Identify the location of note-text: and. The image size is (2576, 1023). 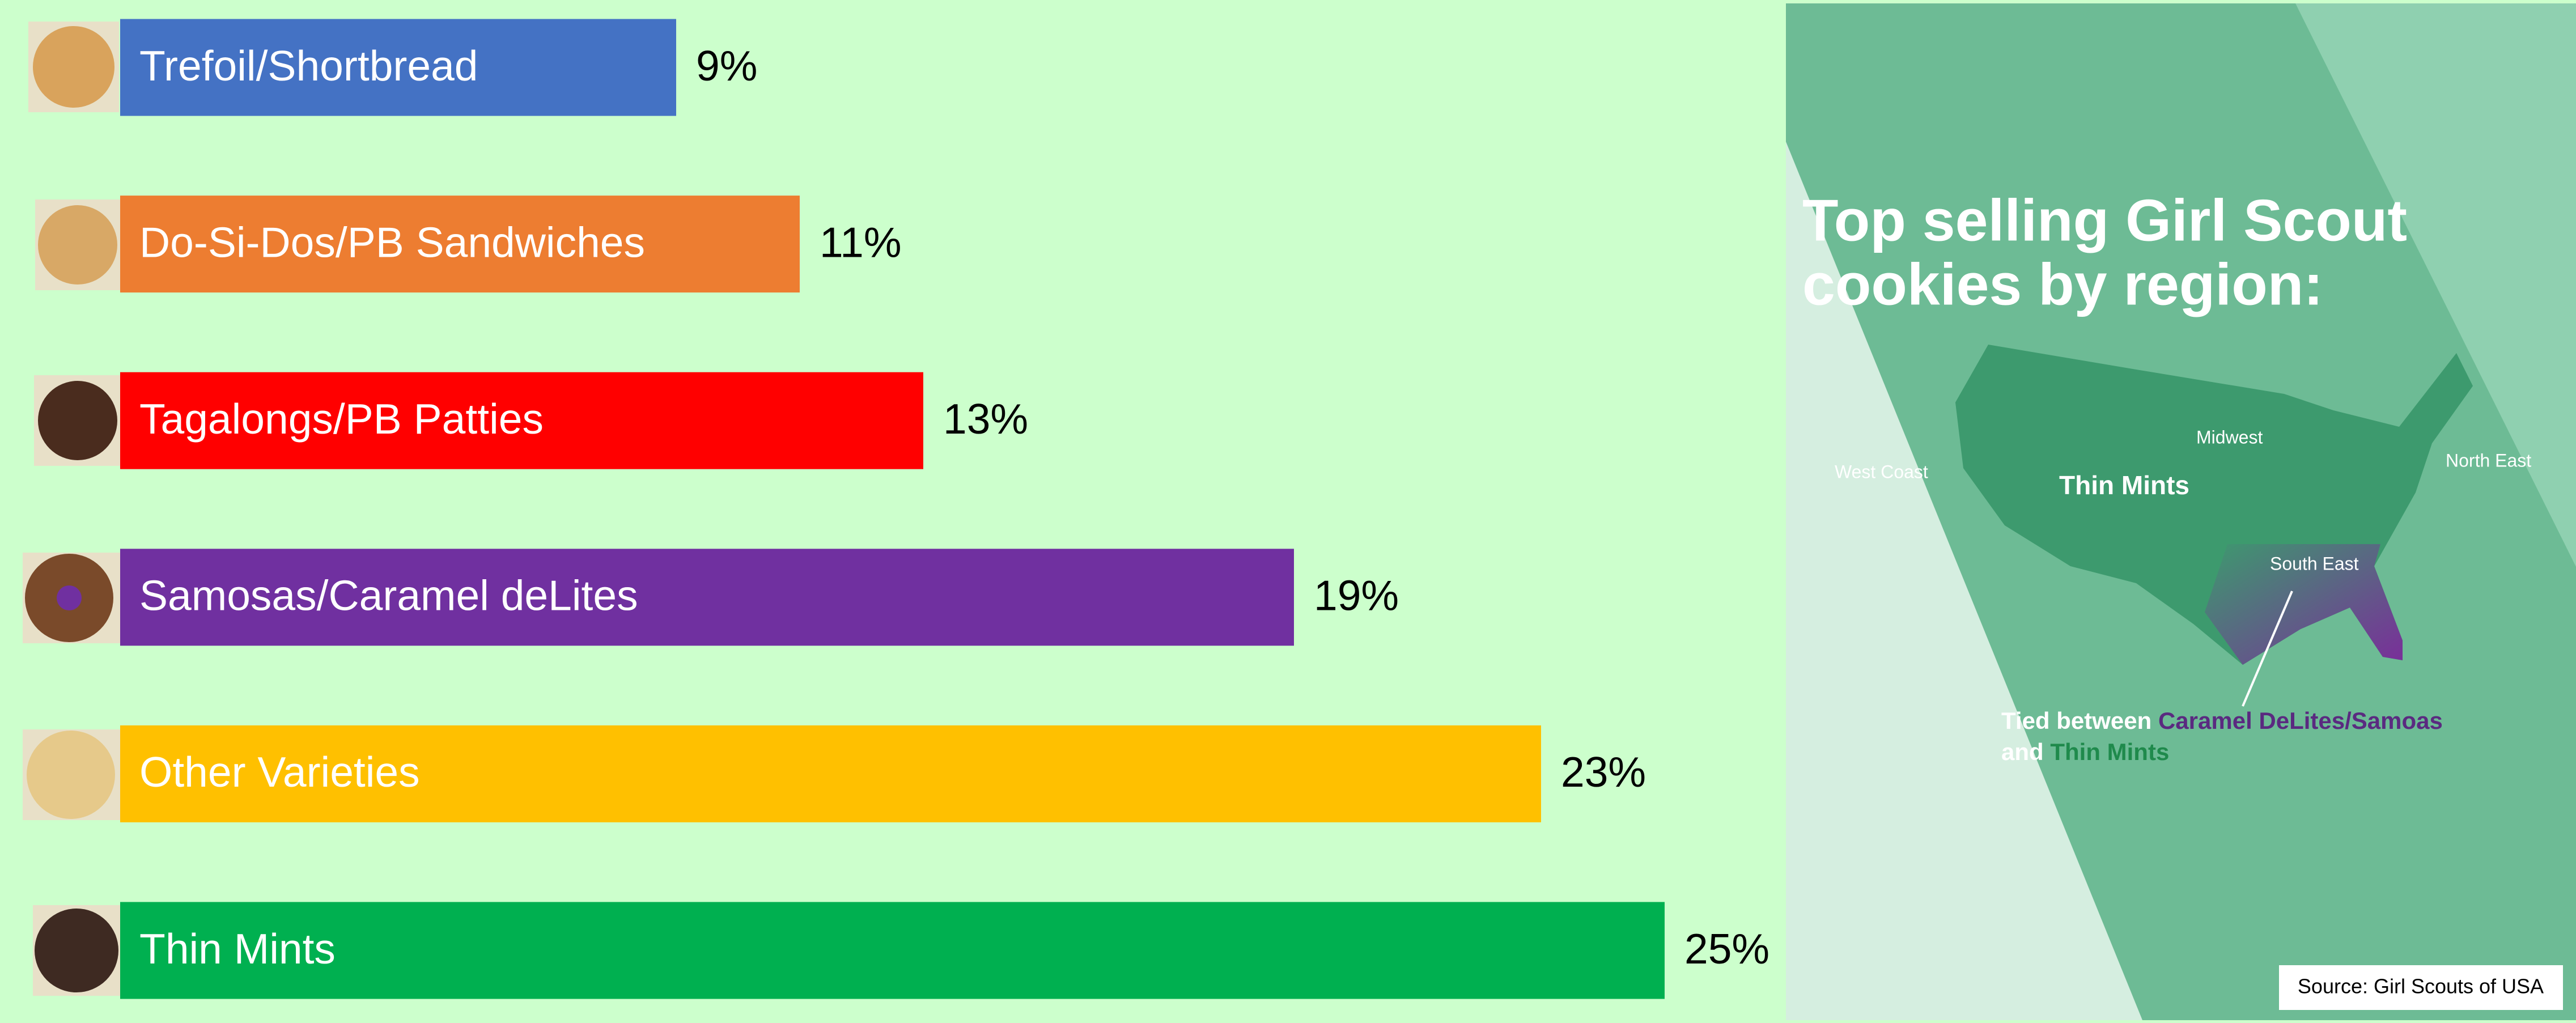
(2022, 751).